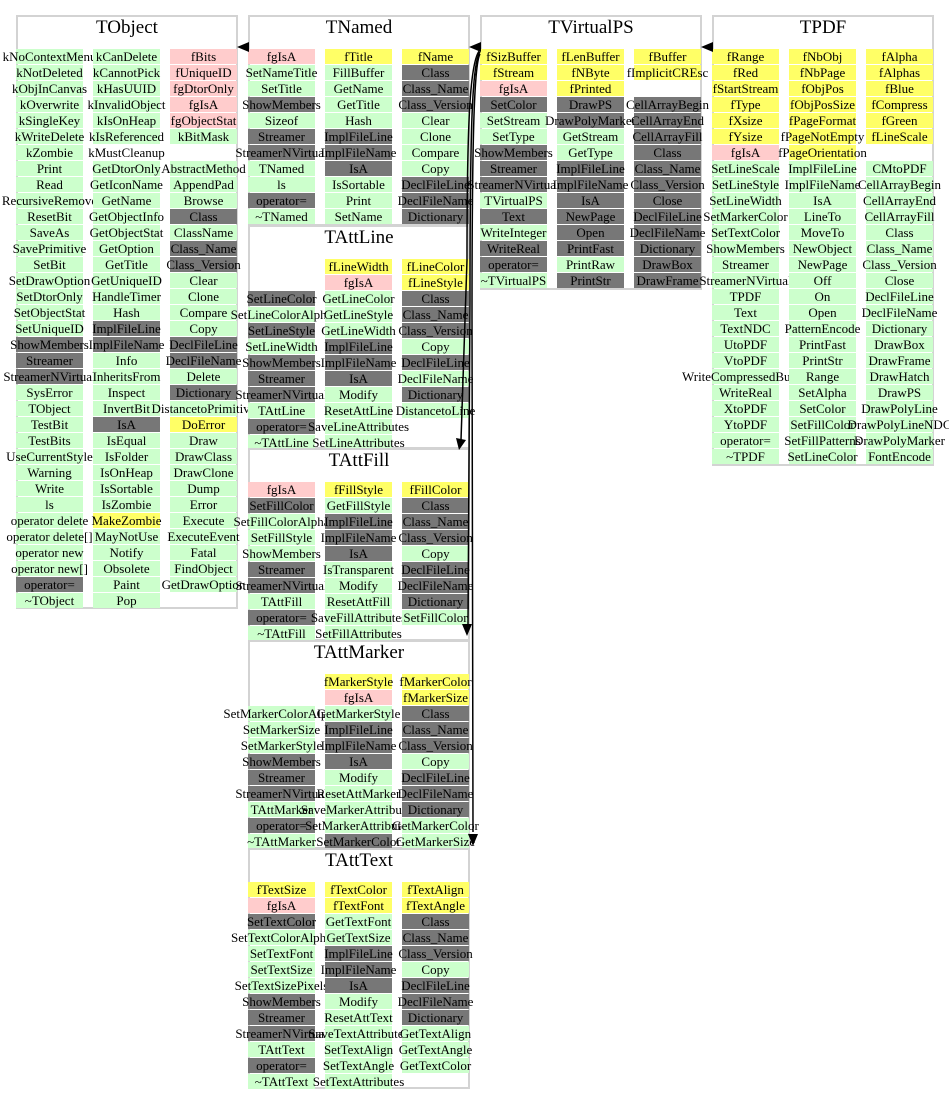 This screenshot has height=1104, width=949. I want to click on member-cell: Fatal, so click(203, 552).